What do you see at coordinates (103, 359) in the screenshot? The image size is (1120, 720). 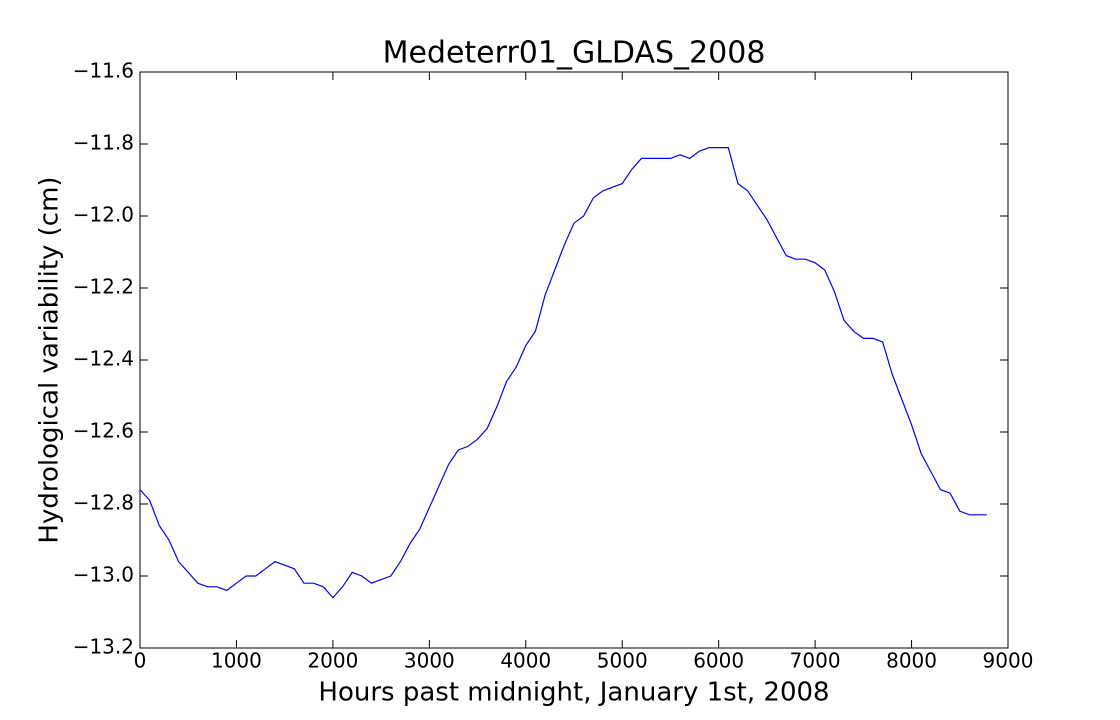 I see `y-tick-label: −12.4` at bounding box center [103, 359].